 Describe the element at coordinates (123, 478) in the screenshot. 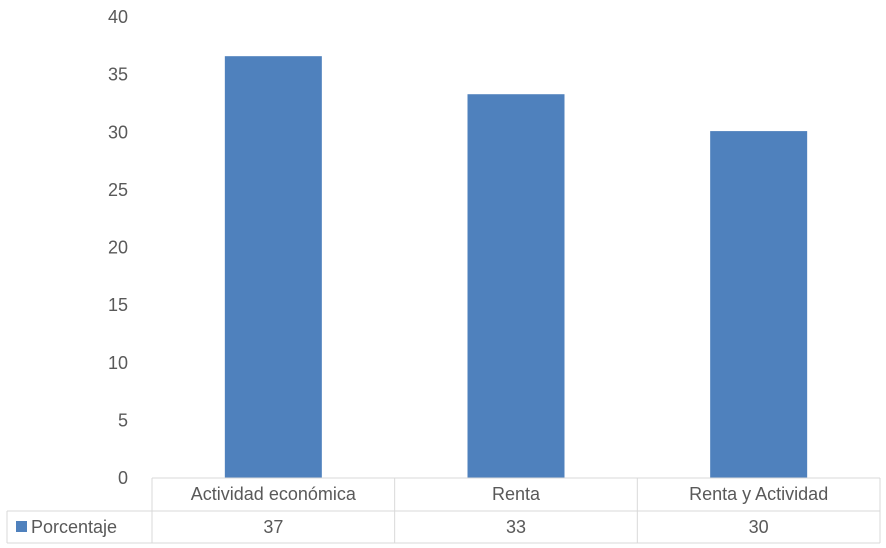

I see `y-tick-label: 0` at that location.